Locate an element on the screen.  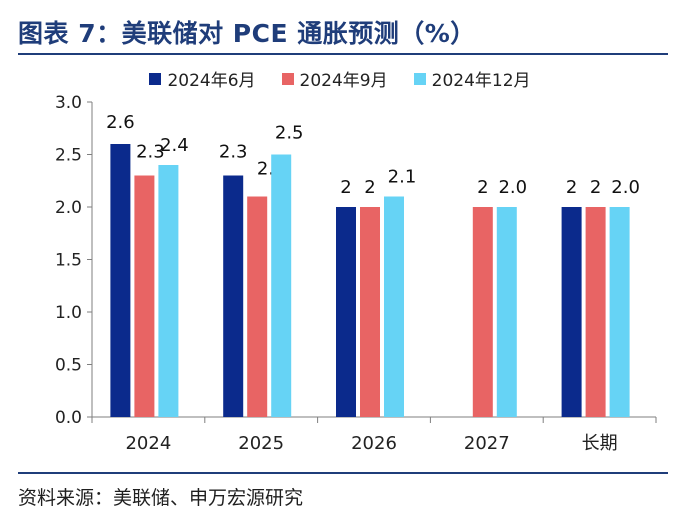
legend-item-sep: 2024年9月 is located at coordinates (334, 78).